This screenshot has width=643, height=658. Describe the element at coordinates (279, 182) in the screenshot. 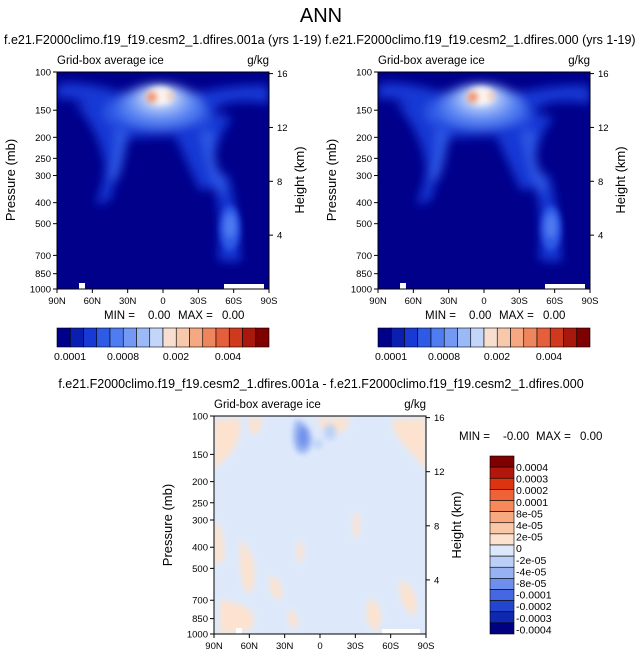

I see `panel-1-ytick-right-label: 8` at that location.